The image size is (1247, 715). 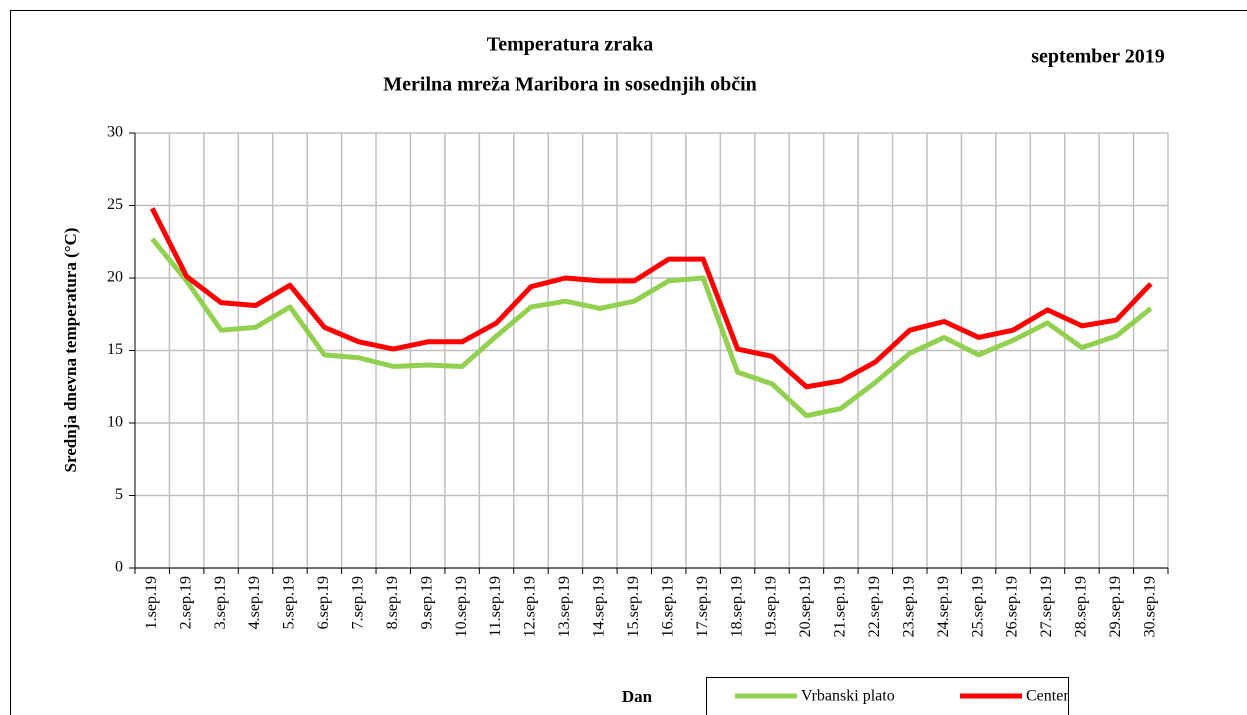 I want to click on y-tick-label: 15, so click(x=115, y=349).